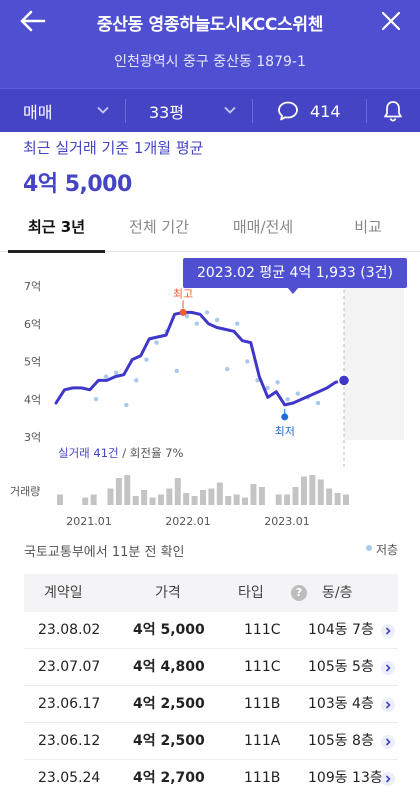 This screenshot has height=794, width=420. What do you see at coordinates (299, 593) in the screenshot?
I see `help-icon: ?` at bounding box center [299, 593].